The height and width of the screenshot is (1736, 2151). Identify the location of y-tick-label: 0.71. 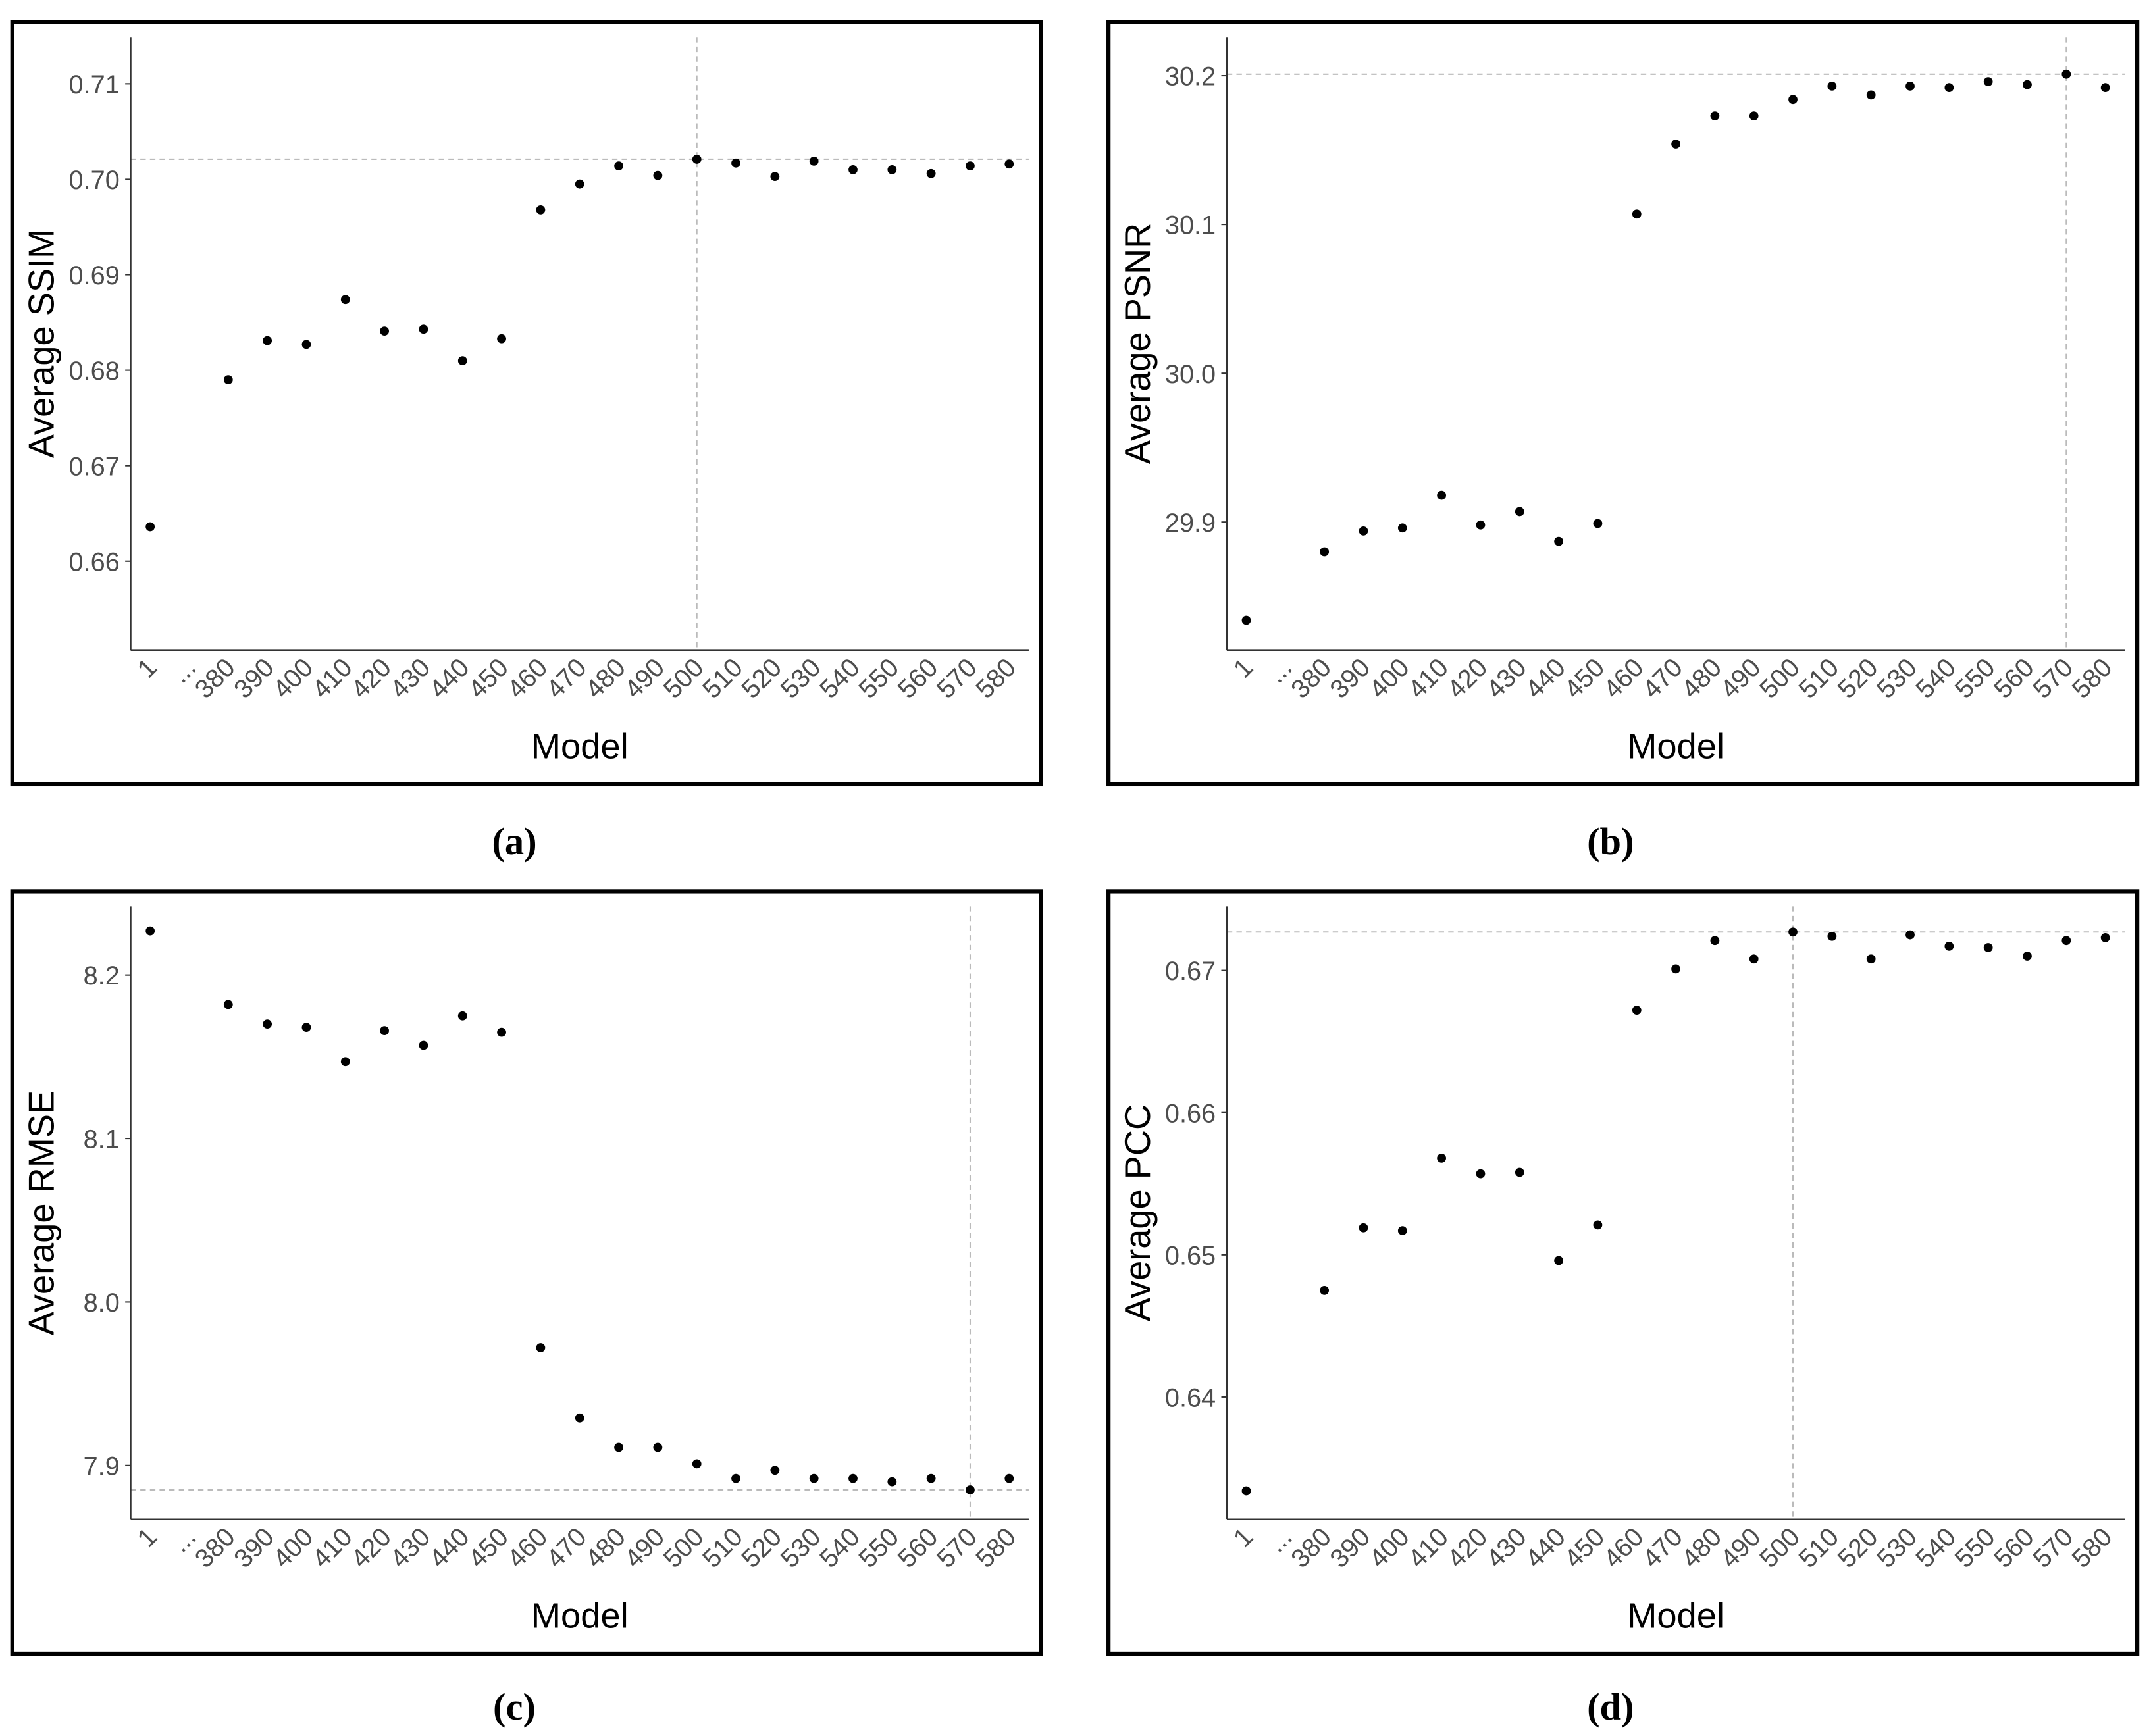
(95, 84).